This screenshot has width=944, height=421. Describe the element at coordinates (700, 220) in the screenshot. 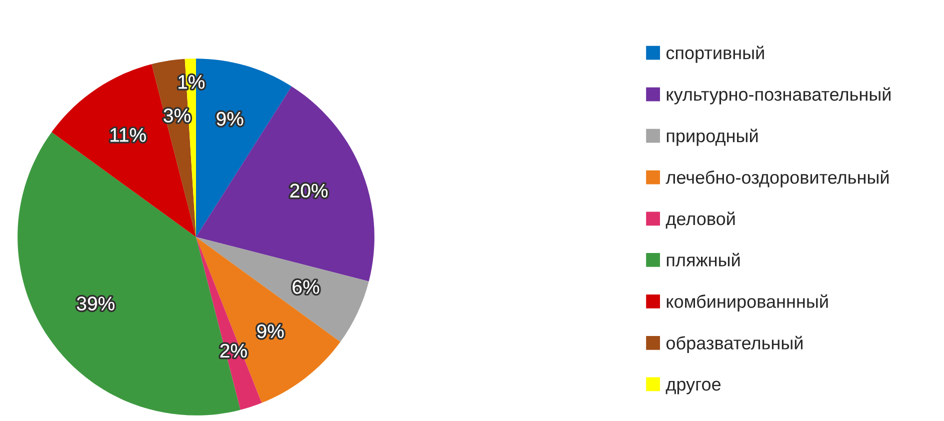

I see `legend-label: деловой` at that location.